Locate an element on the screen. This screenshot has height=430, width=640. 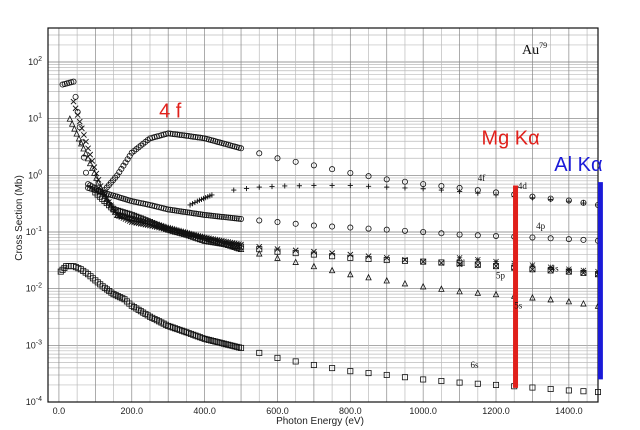
series-4d is located at coordinates (394, 195).